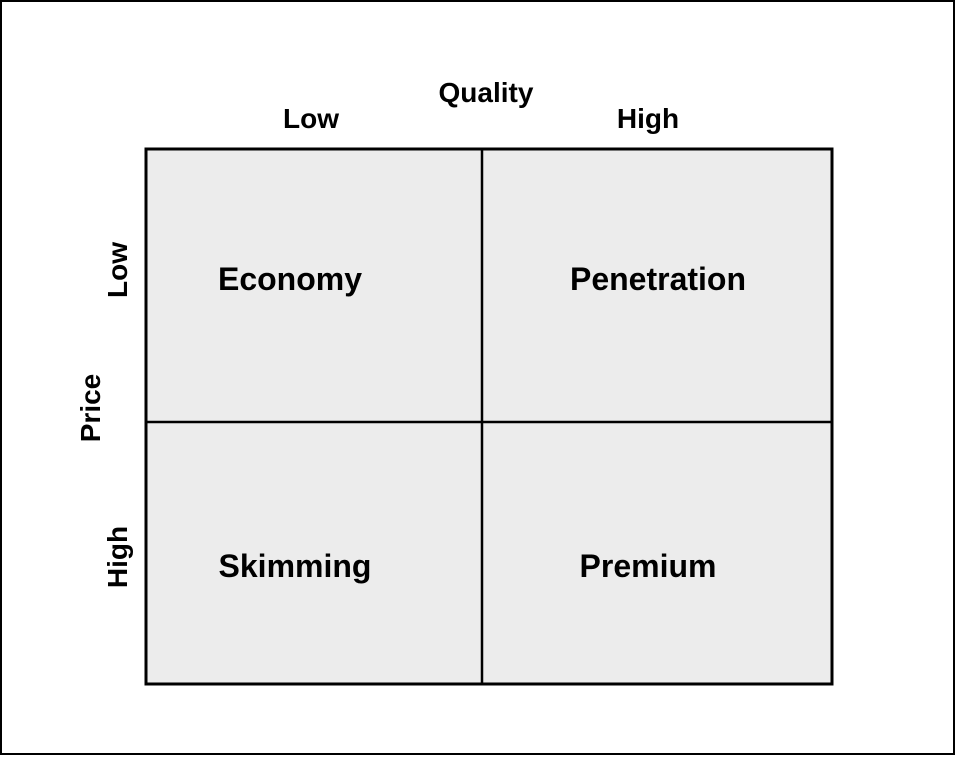 The image size is (960, 757). I want to click on y-axis-label-high: High, so click(117, 557).